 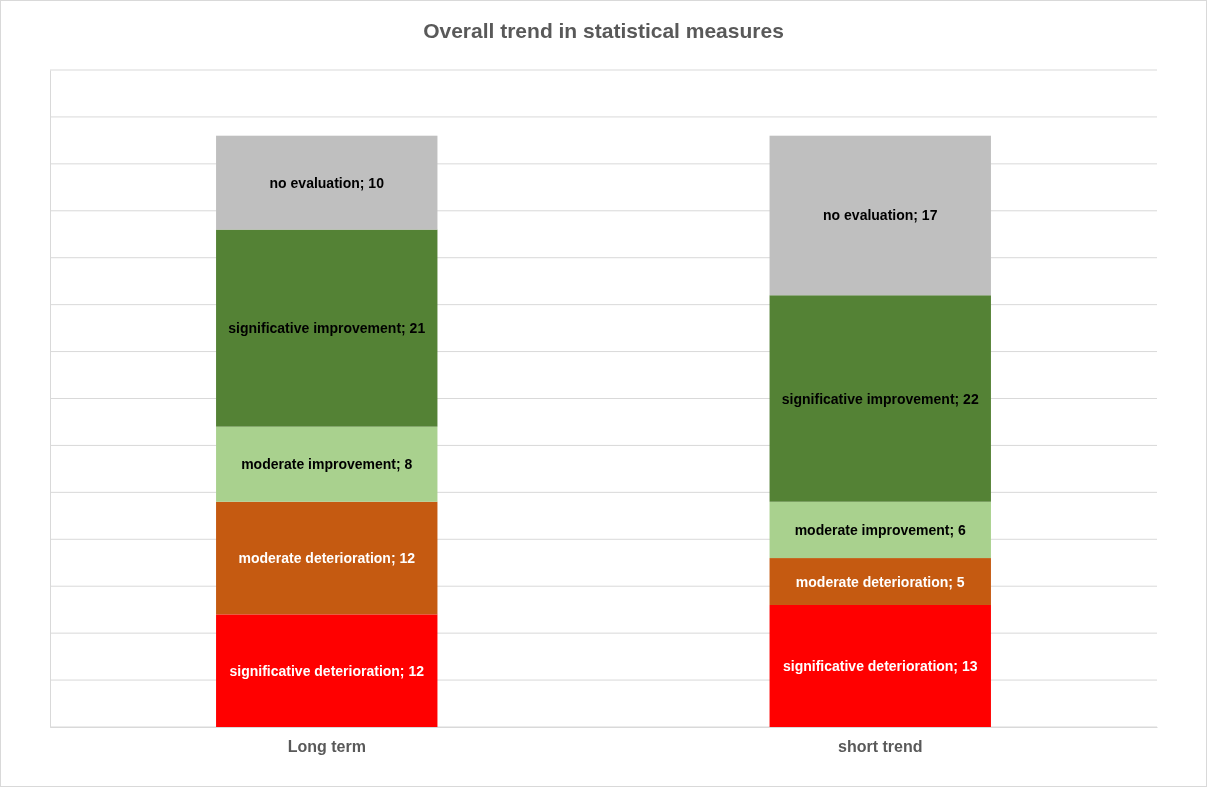 I want to click on data-label: significative improvement; 22, so click(x=880, y=398).